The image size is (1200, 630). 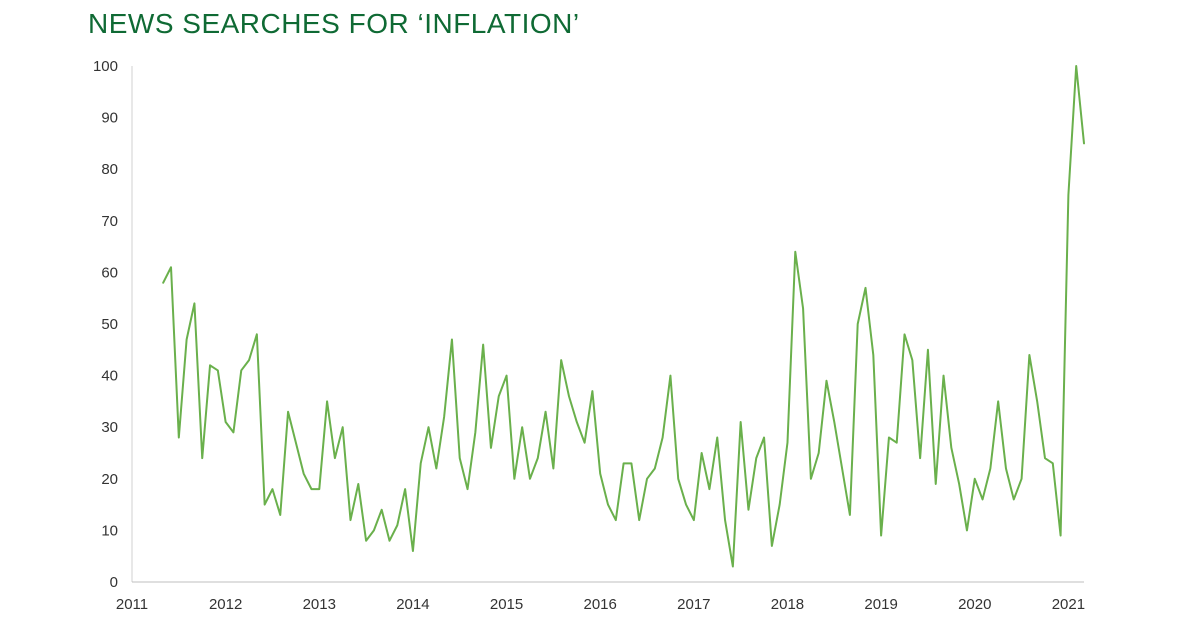 What do you see at coordinates (109, 324) in the screenshot?
I see `y-tick-label: 50` at bounding box center [109, 324].